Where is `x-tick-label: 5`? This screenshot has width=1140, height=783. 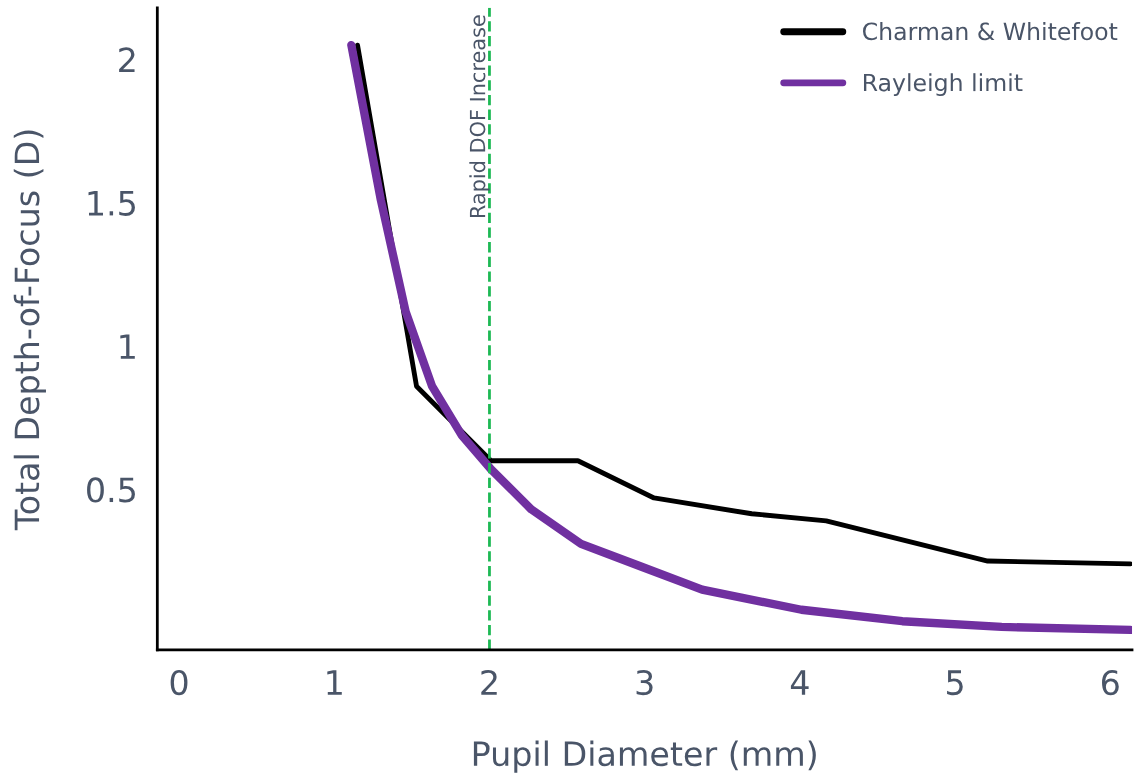
x-tick-label: 5 is located at coordinates (955, 683).